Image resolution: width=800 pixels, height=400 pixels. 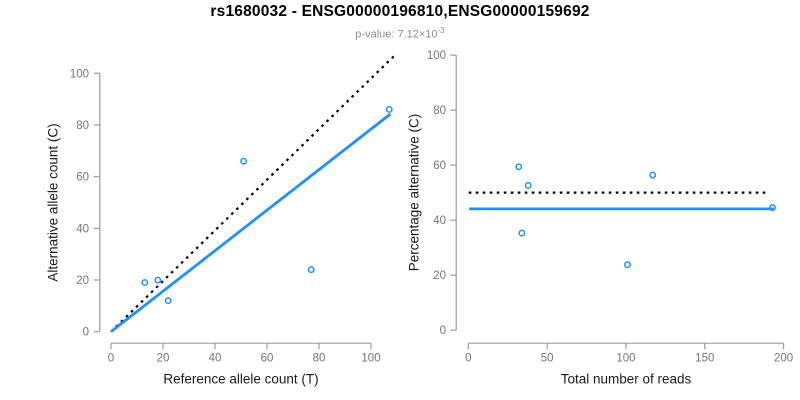 What do you see at coordinates (547, 359) in the screenshot?
I see `right-x-tick-label: 50` at bounding box center [547, 359].